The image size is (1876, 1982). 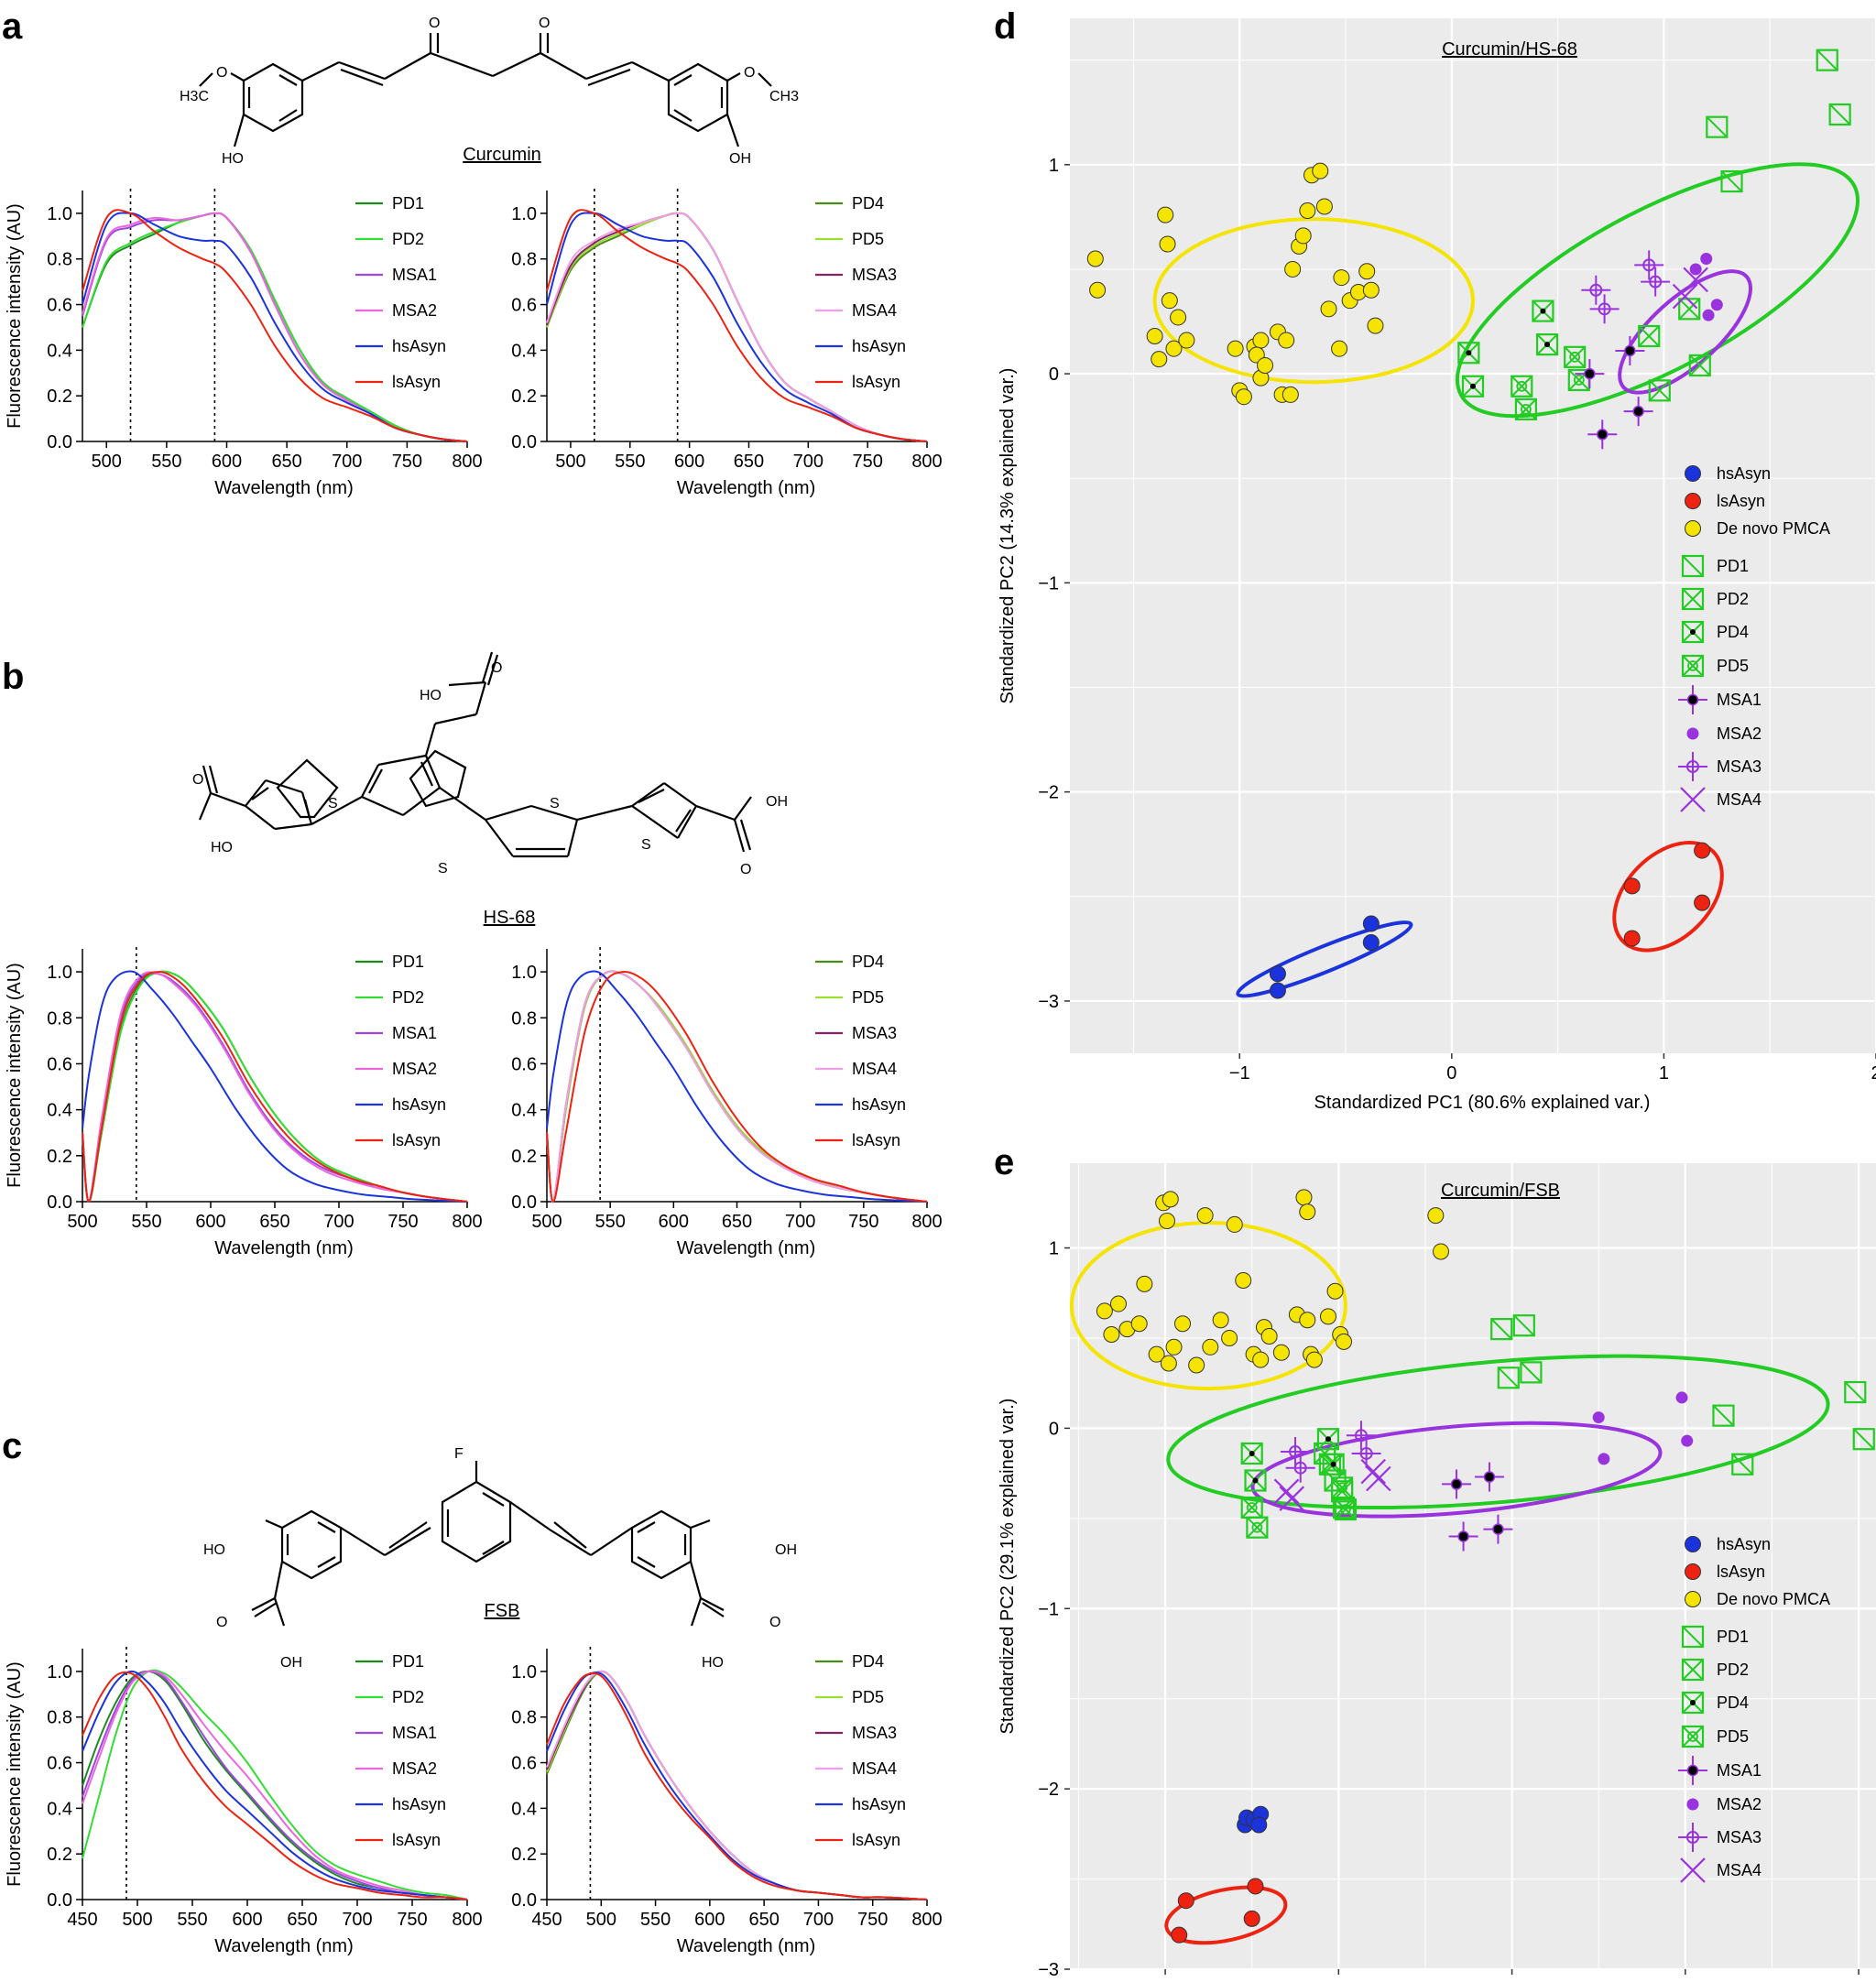 What do you see at coordinates (1692, 1771) in the screenshot?
I see `marker-legend-msa1` at bounding box center [1692, 1771].